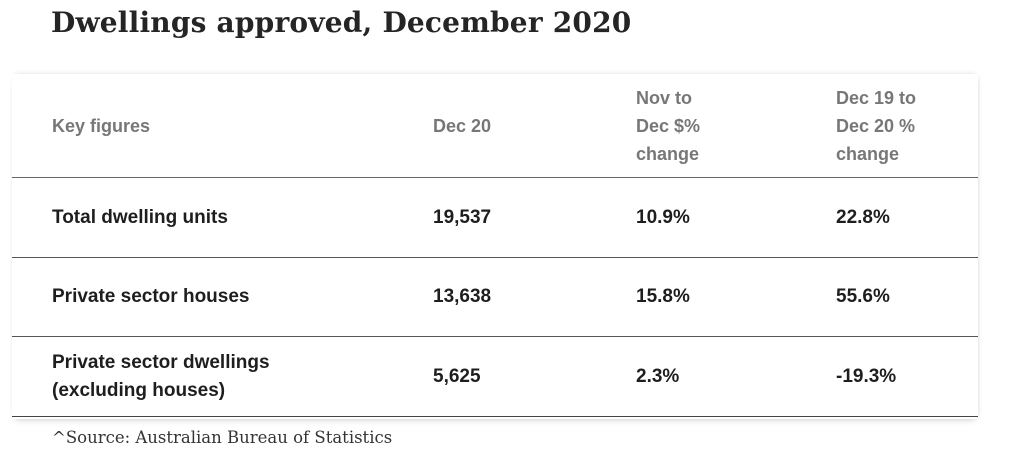 This screenshot has width=1024, height=463. Describe the element at coordinates (663, 296) in the screenshot. I see `monthly-change-value: 15.8%` at that location.